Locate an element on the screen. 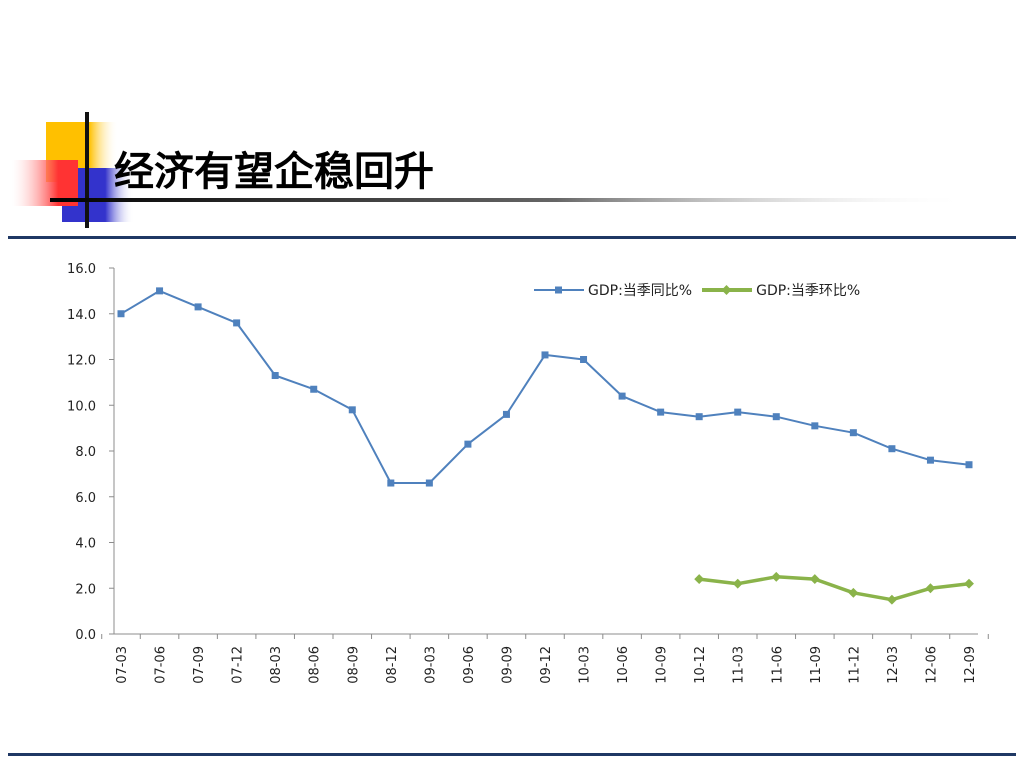 The height and width of the screenshot is (768, 1024). slide-title: 经济有望企稳回升 is located at coordinates (274, 172).